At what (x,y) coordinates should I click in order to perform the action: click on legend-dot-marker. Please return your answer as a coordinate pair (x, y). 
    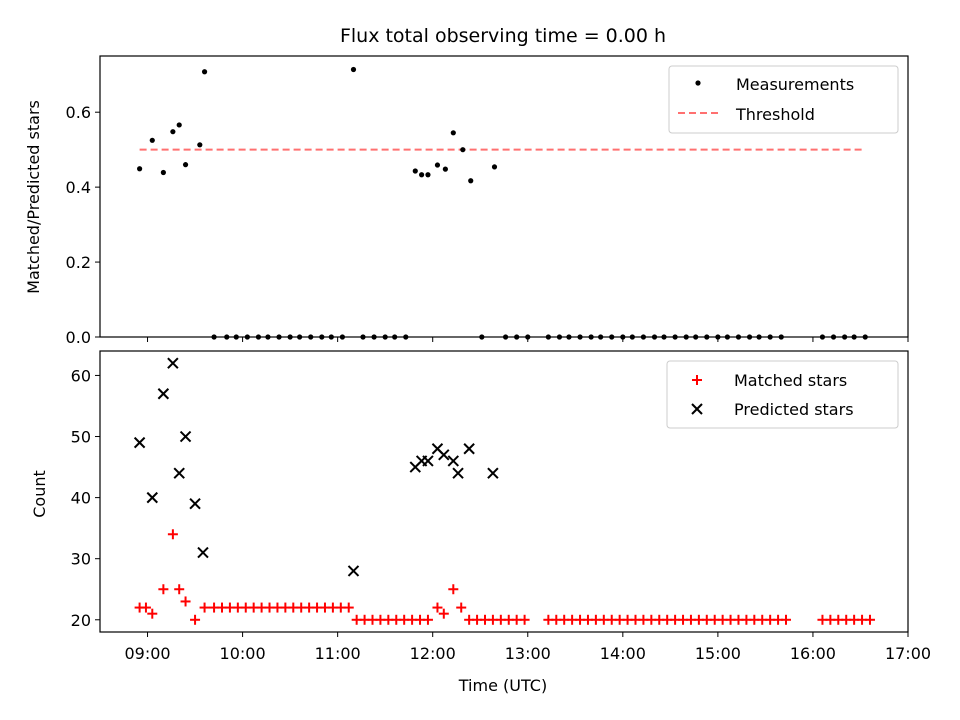
    Looking at the image, I should click on (698, 83).